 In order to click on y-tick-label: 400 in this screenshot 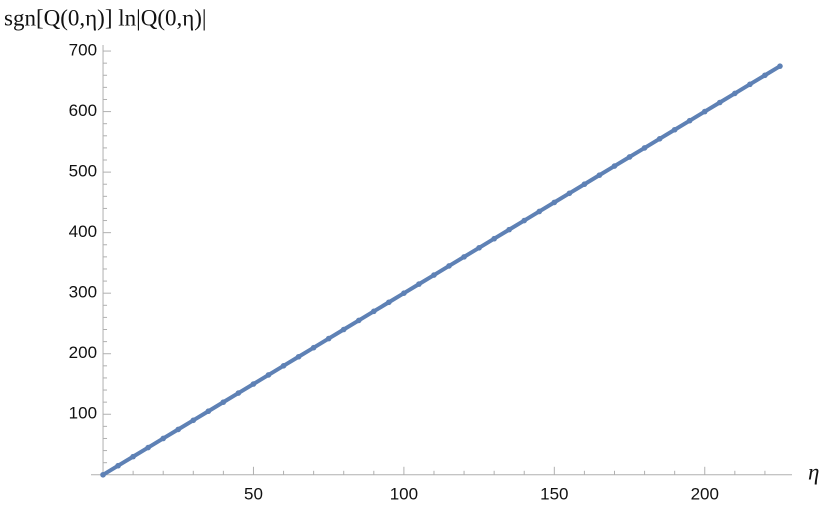, I will do `click(83, 231)`.